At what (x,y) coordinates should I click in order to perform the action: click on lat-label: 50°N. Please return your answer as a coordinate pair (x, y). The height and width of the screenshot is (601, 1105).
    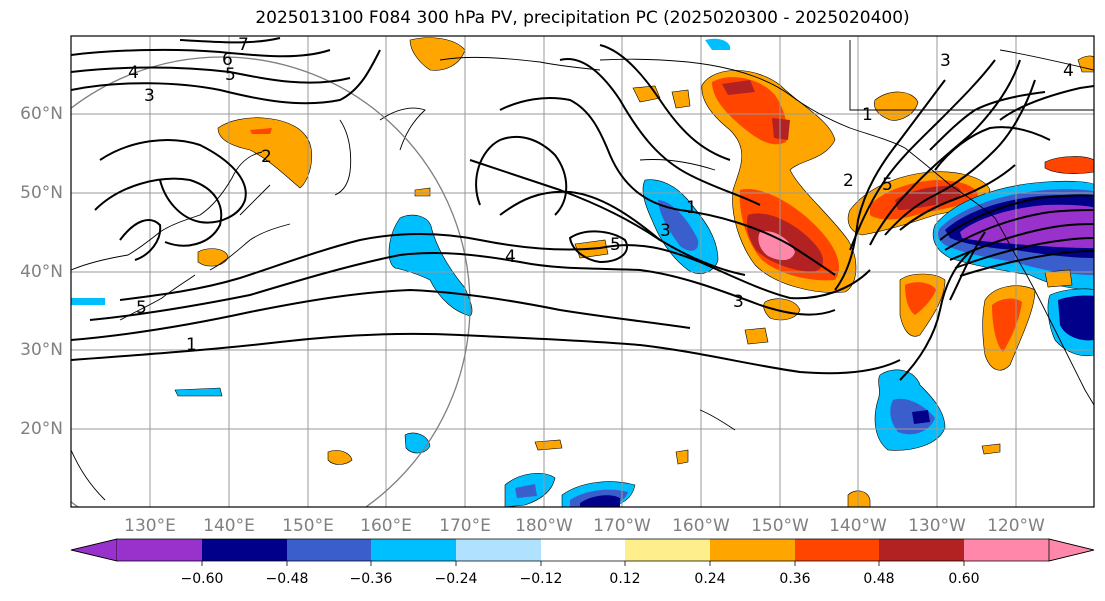
    Looking at the image, I should click on (41, 193).